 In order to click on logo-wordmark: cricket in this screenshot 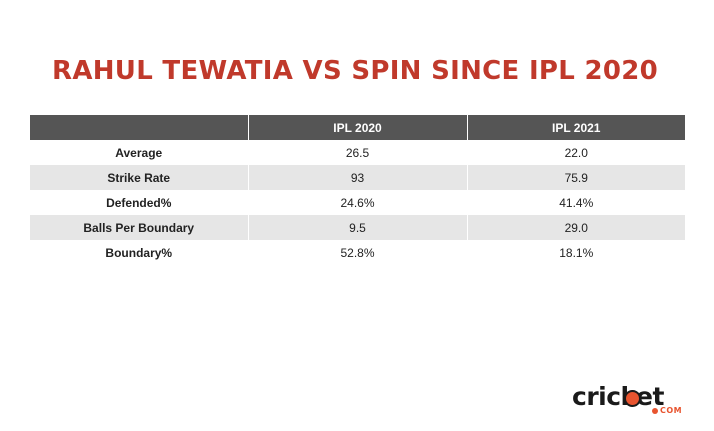, I will do `click(618, 396)`.